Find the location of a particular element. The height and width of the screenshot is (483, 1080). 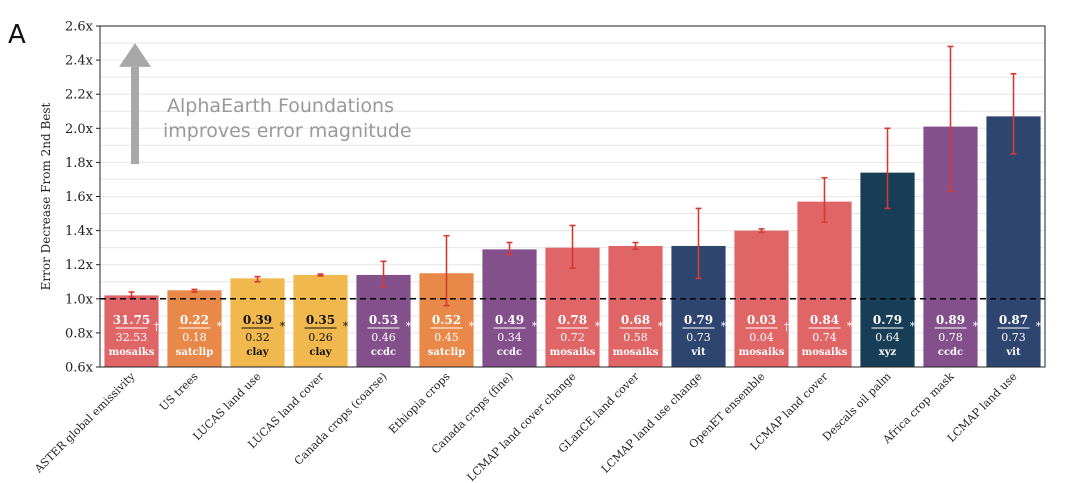

bar-value-afm: 0.87 is located at coordinates (1013, 320).